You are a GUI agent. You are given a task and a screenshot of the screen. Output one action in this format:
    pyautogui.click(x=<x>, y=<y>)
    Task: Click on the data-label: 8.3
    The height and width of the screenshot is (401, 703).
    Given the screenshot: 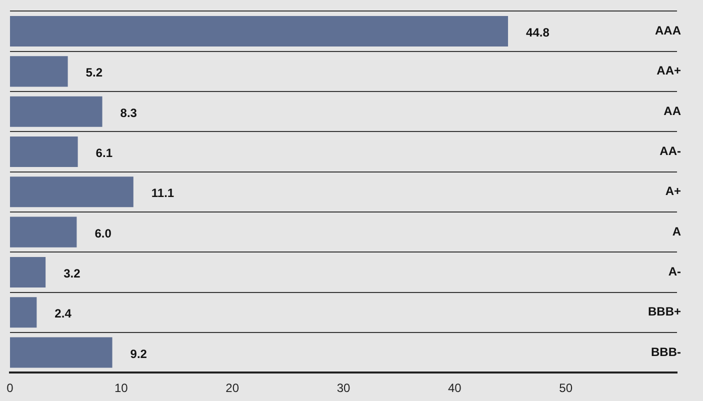 What is the action you would take?
    pyautogui.click(x=129, y=113)
    